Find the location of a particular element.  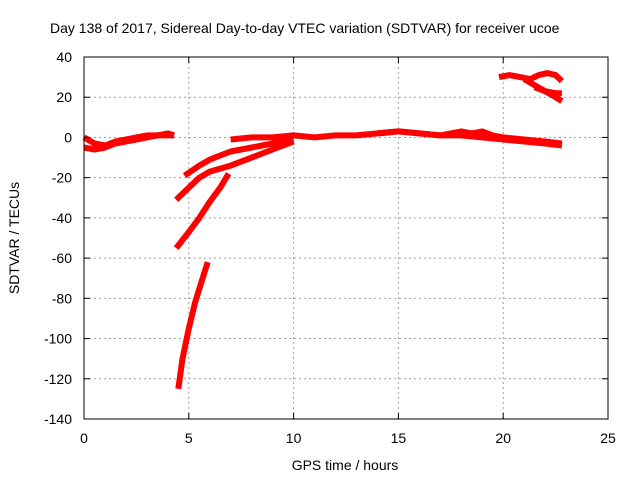

x-tick-label: 5 is located at coordinates (189, 438).